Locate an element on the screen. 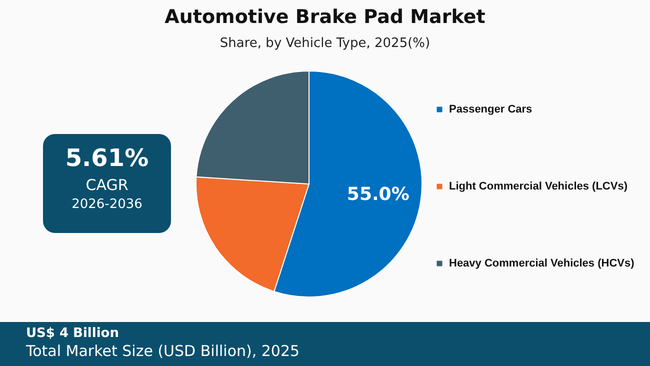  data-label: 55.0% is located at coordinates (378, 194).